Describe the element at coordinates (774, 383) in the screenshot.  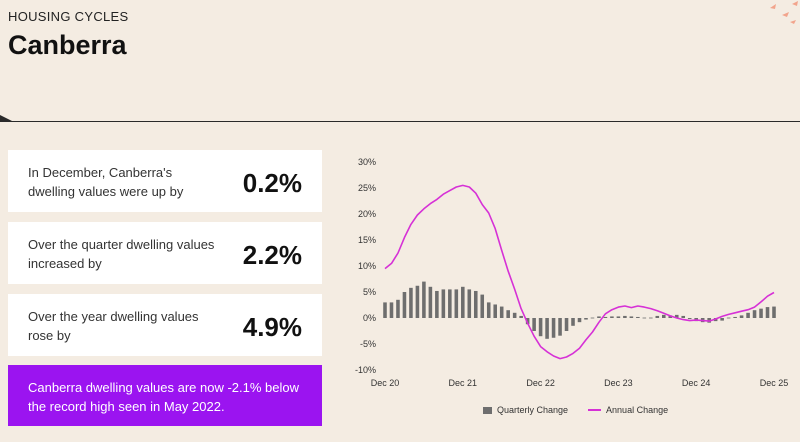
I see `x-tick-label: Dec 25` at that location.